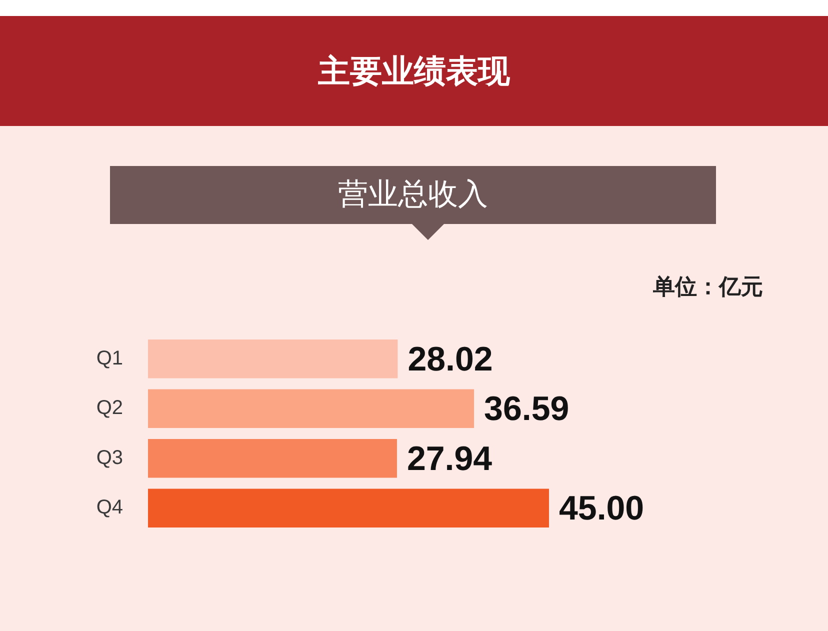  Describe the element at coordinates (109, 358) in the screenshot. I see `y-tick-label: Q1` at that location.